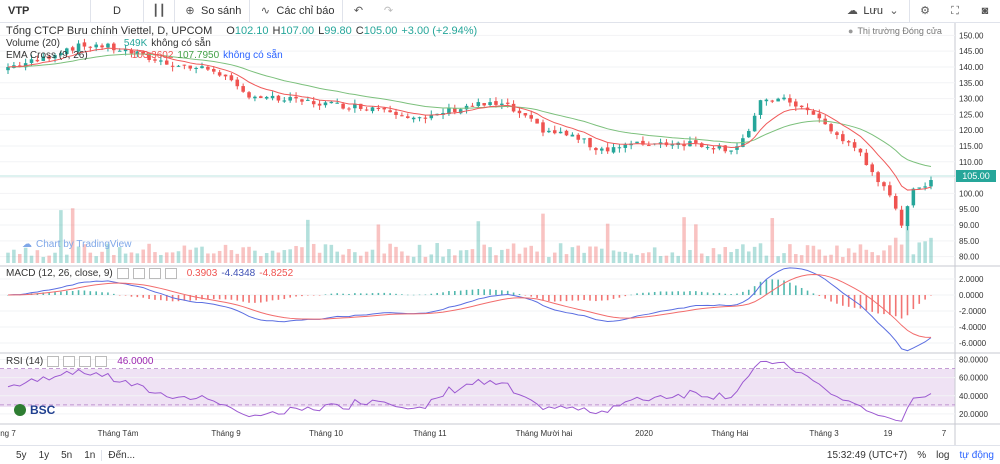 The image size is (1000, 464). I want to click on rsi-settings-box, so click(69, 361).